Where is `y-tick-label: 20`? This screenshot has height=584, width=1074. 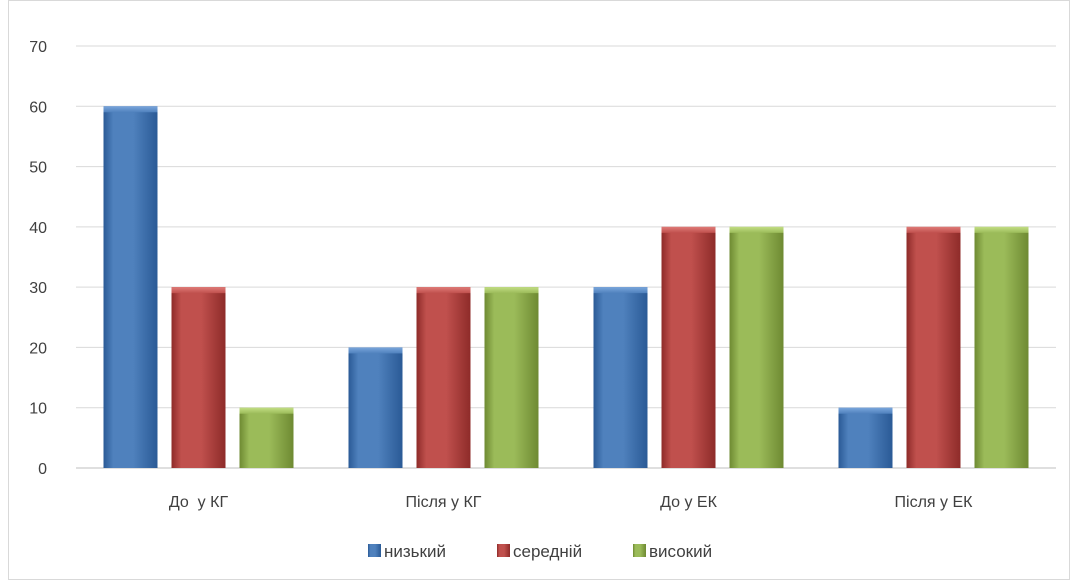 y-tick-label: 20 is located at coordinates (38, 348).